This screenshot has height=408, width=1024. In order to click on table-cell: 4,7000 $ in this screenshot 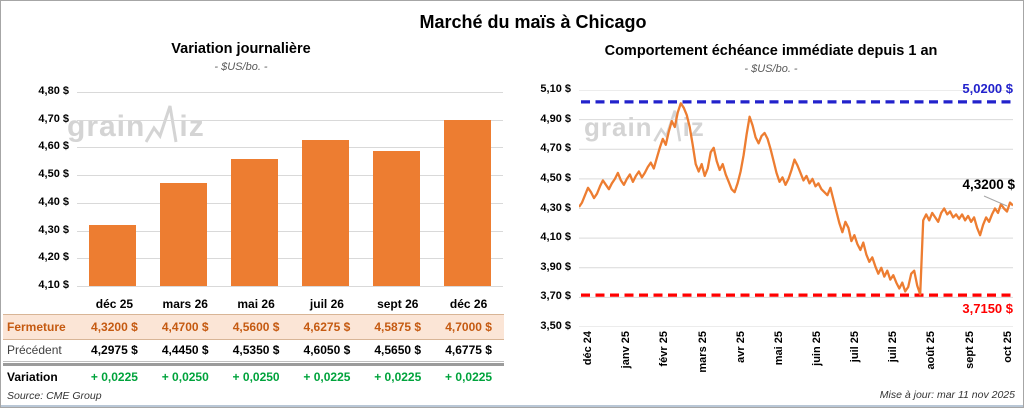, I will do `click(468, 327)`.